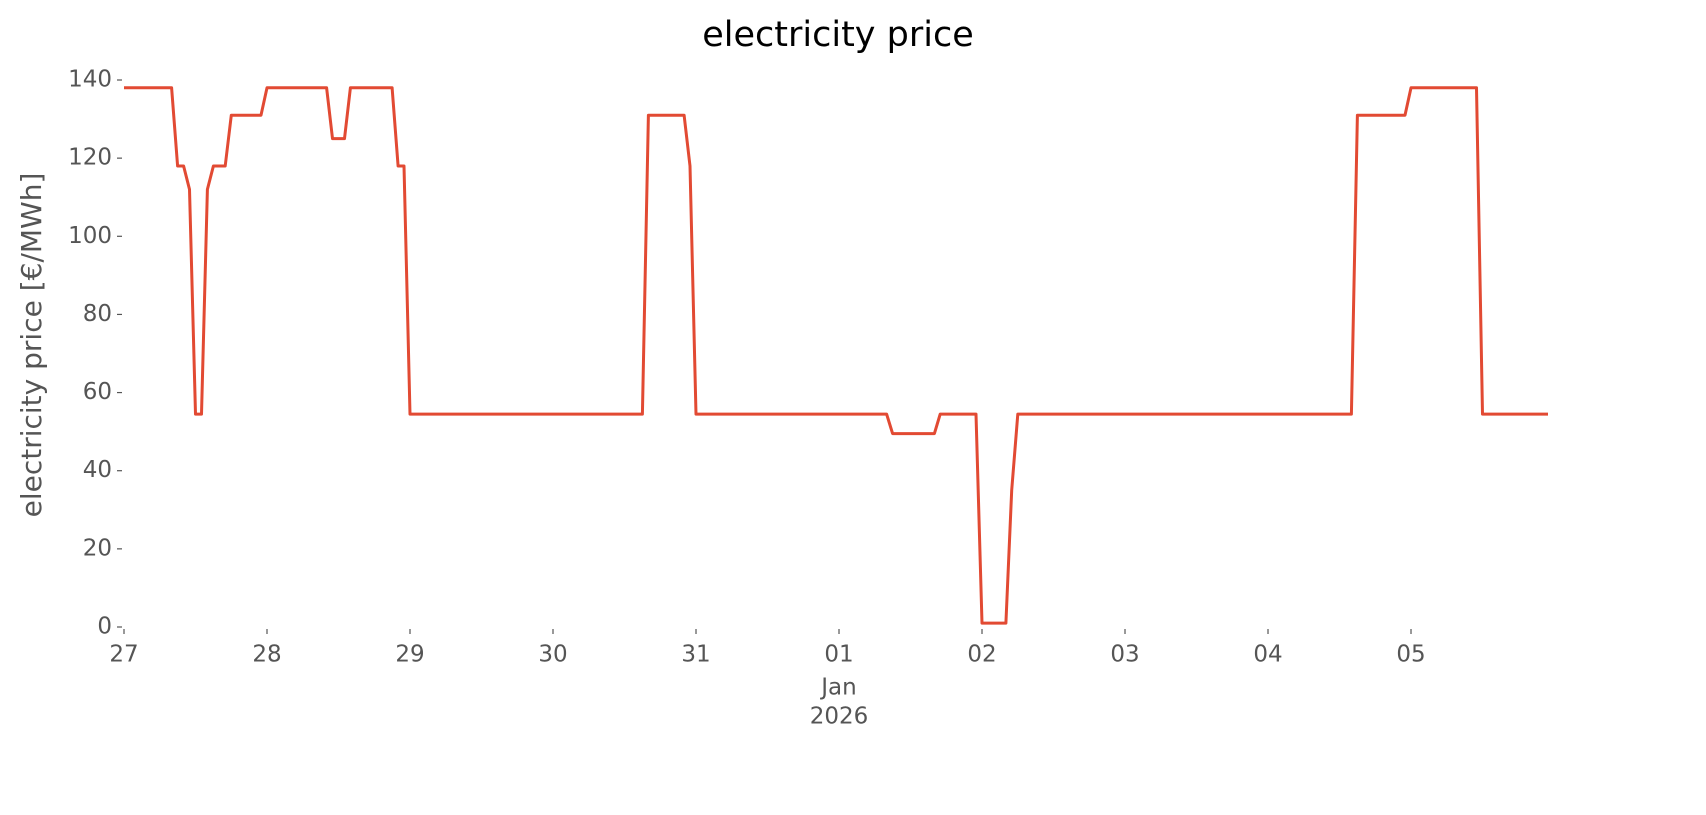  What do you see at coordinates (695, 655) in the screenshot?
I see `x-tick-label: 31` at bounding box center [695, 655].